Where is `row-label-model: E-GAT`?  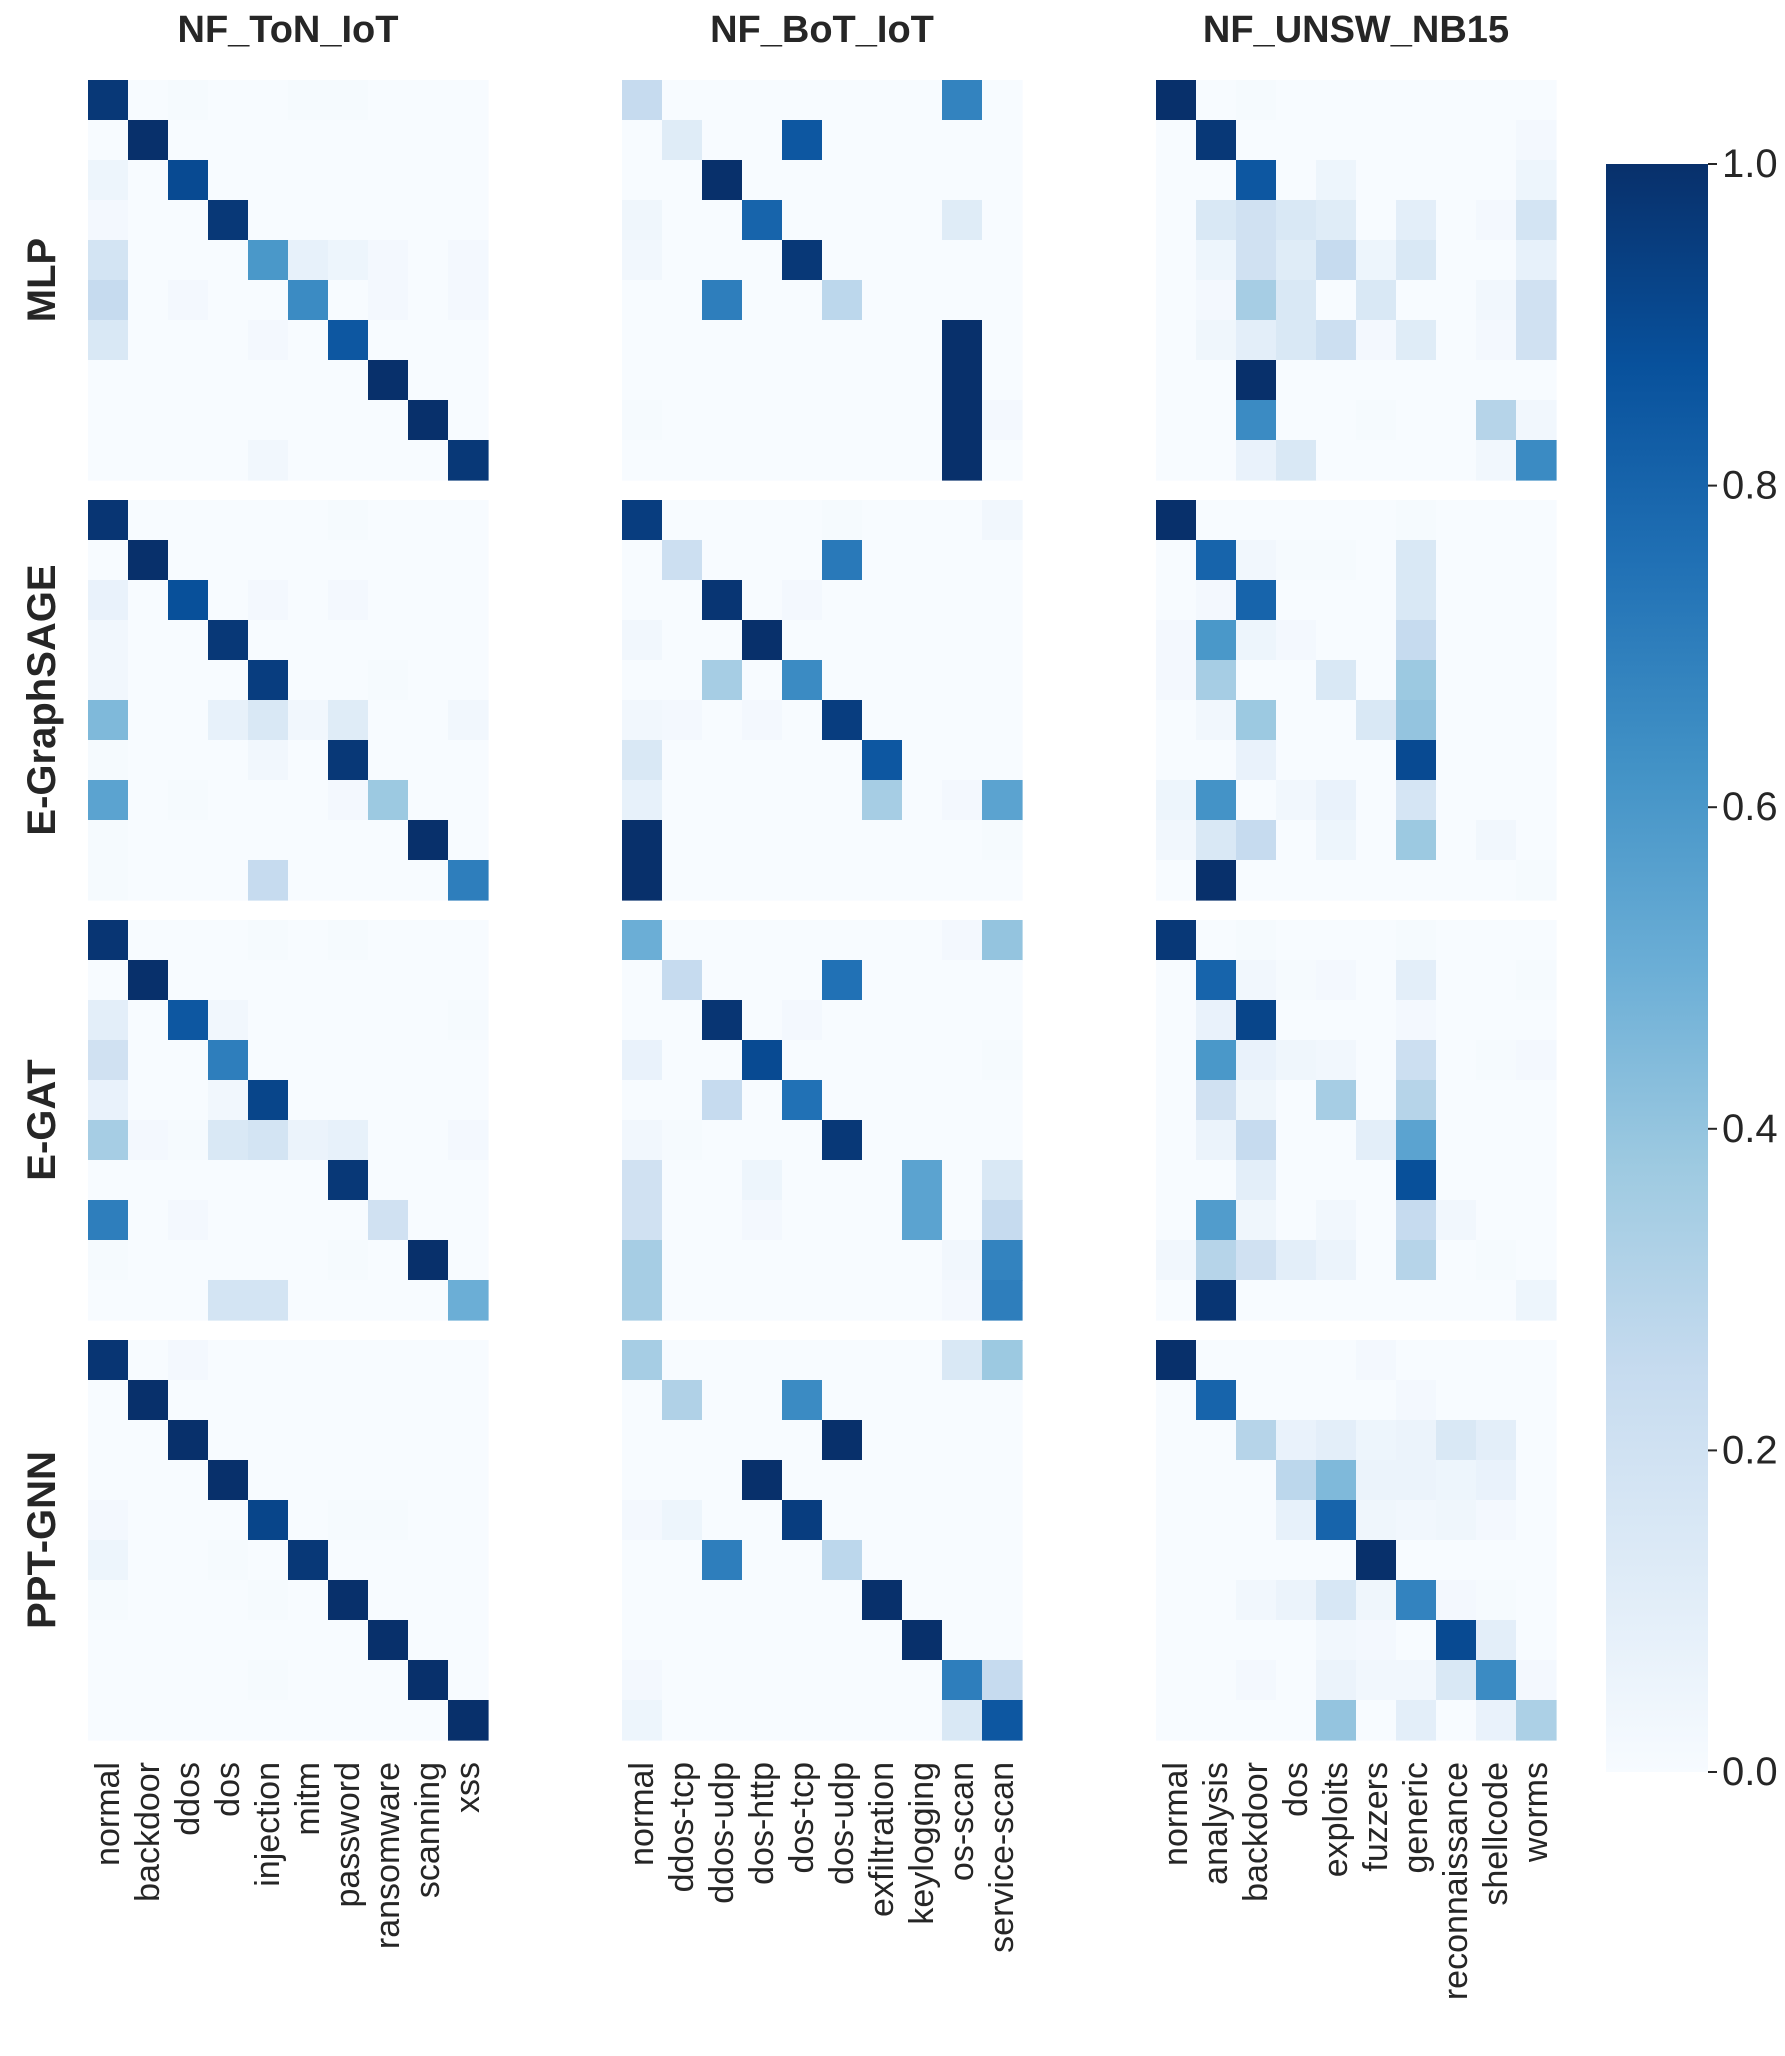
row-label-model: E-GAT is located at coordinates (42, 1119).